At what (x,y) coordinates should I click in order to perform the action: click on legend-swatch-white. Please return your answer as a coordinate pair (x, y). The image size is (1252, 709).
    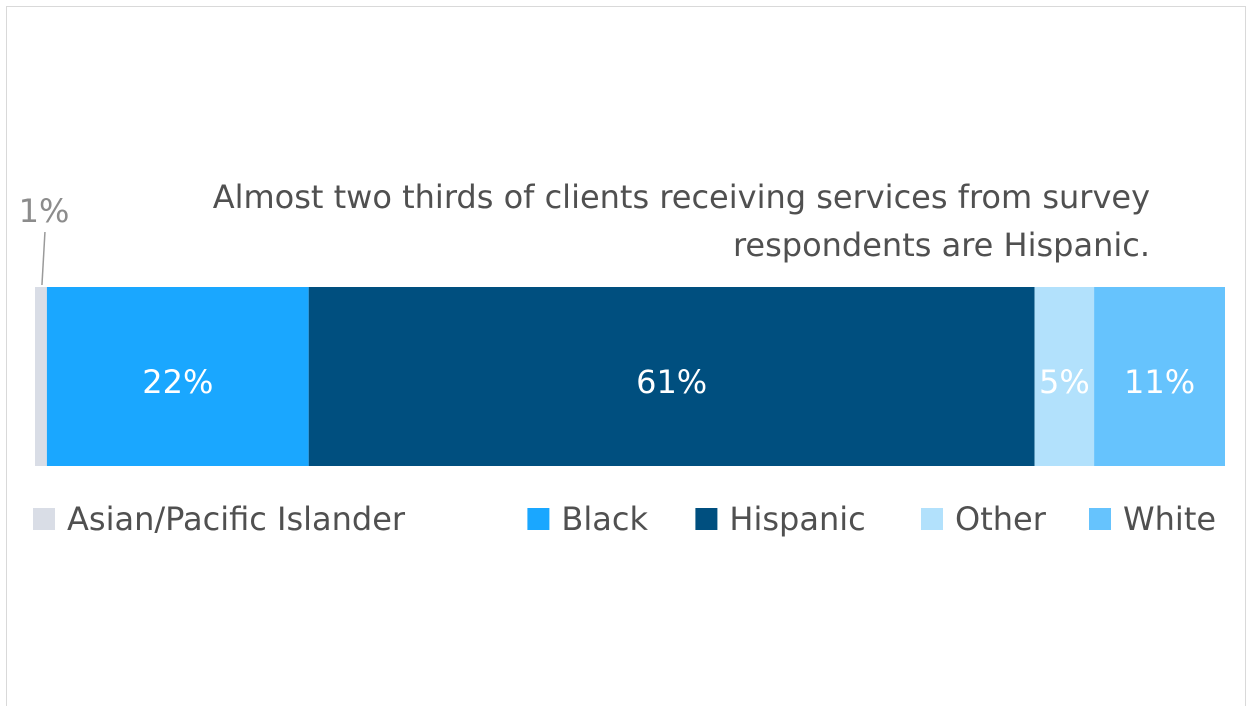
    Looking at the image, I should click on (1100, 519).